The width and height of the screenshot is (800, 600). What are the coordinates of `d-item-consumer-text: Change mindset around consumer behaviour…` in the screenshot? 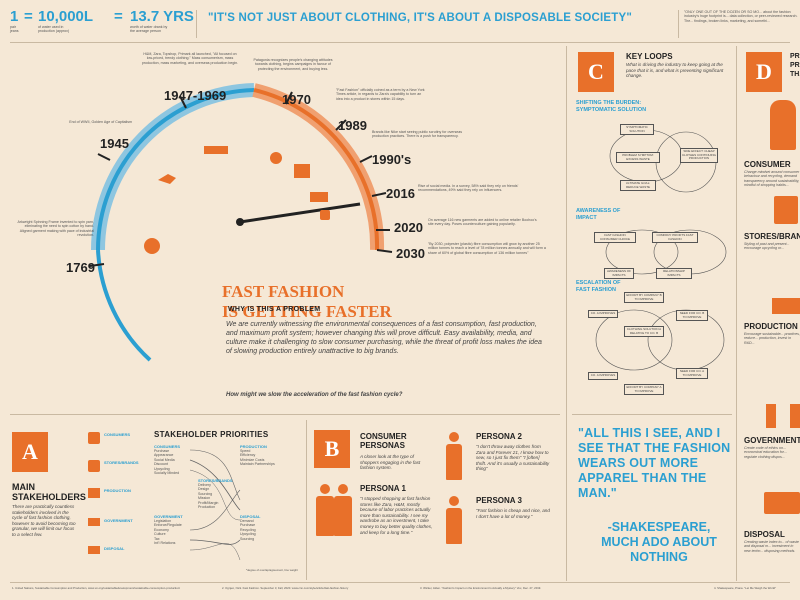 It's located at (772, 179).